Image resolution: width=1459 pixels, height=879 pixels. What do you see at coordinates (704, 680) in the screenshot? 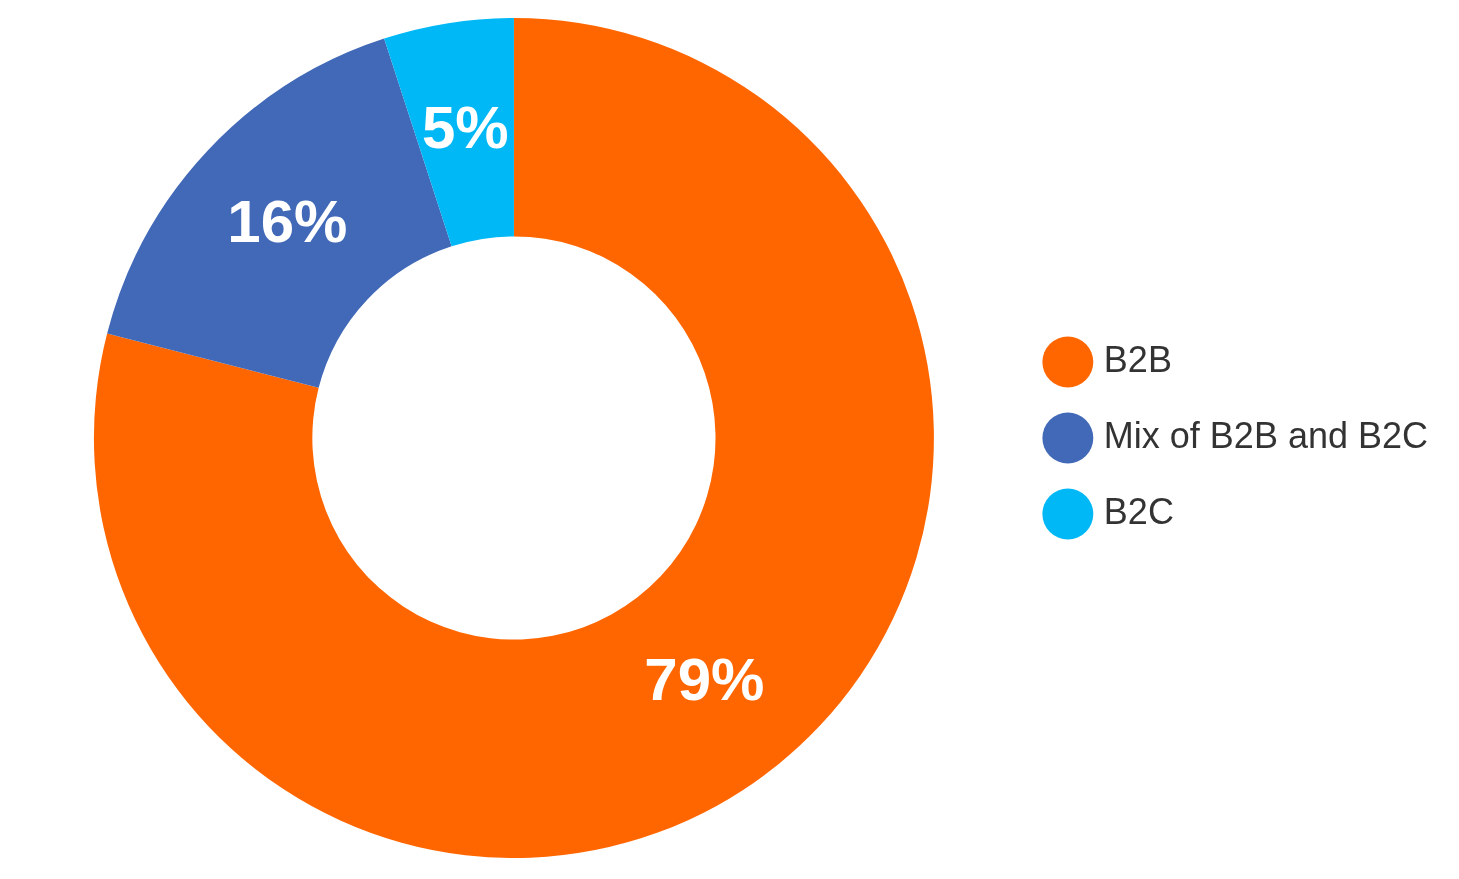
I see `data-label: 79%` at bounding box center [704, 680].